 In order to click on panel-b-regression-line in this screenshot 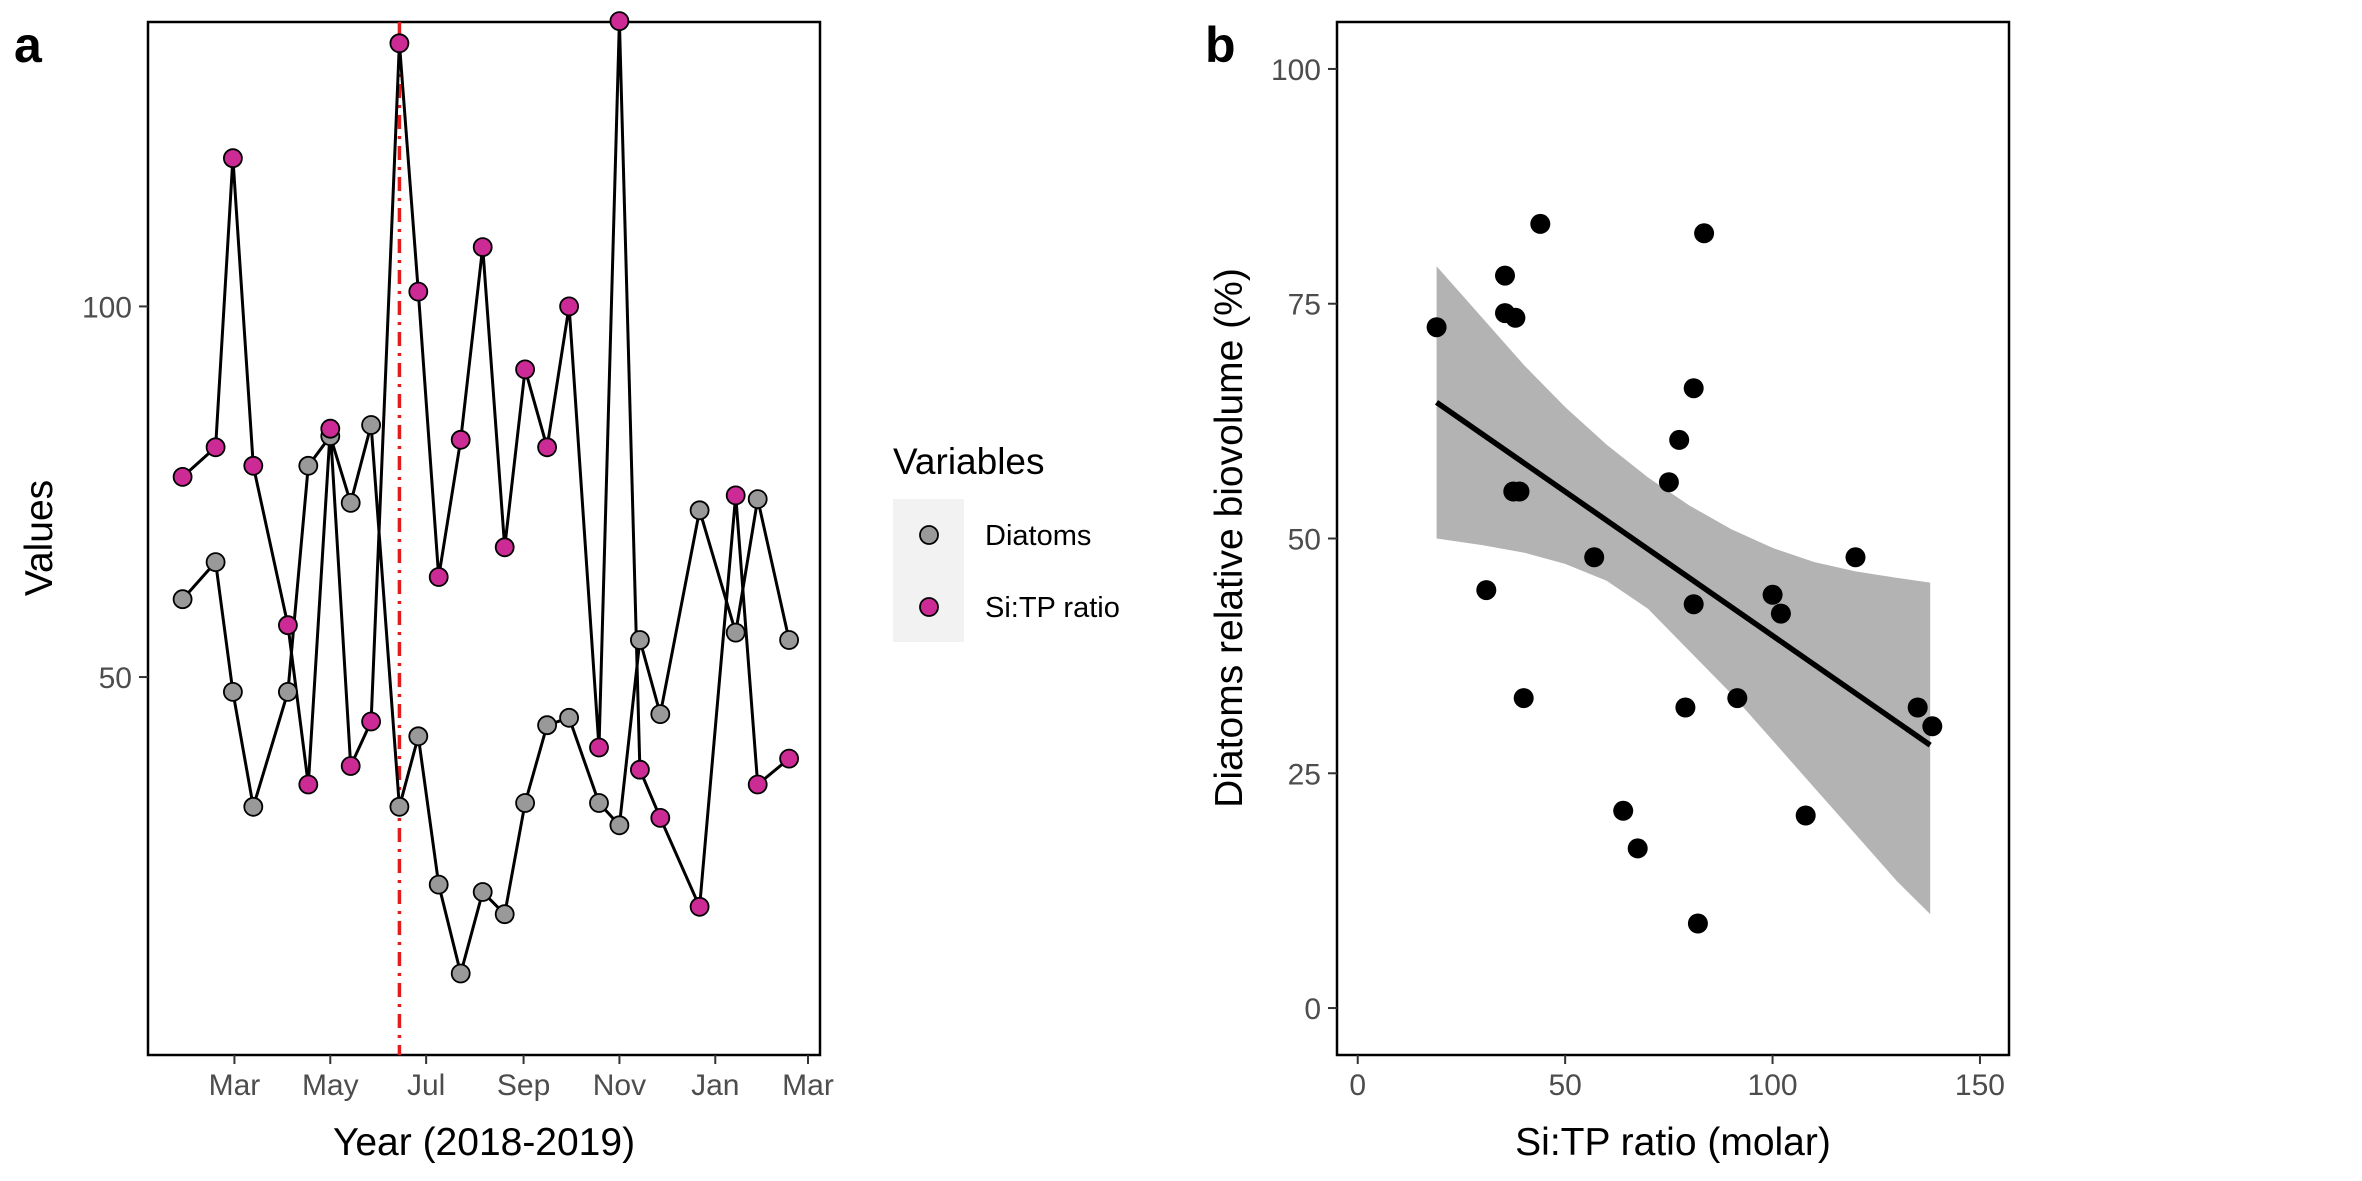, I will do `click(1683, 574)`.